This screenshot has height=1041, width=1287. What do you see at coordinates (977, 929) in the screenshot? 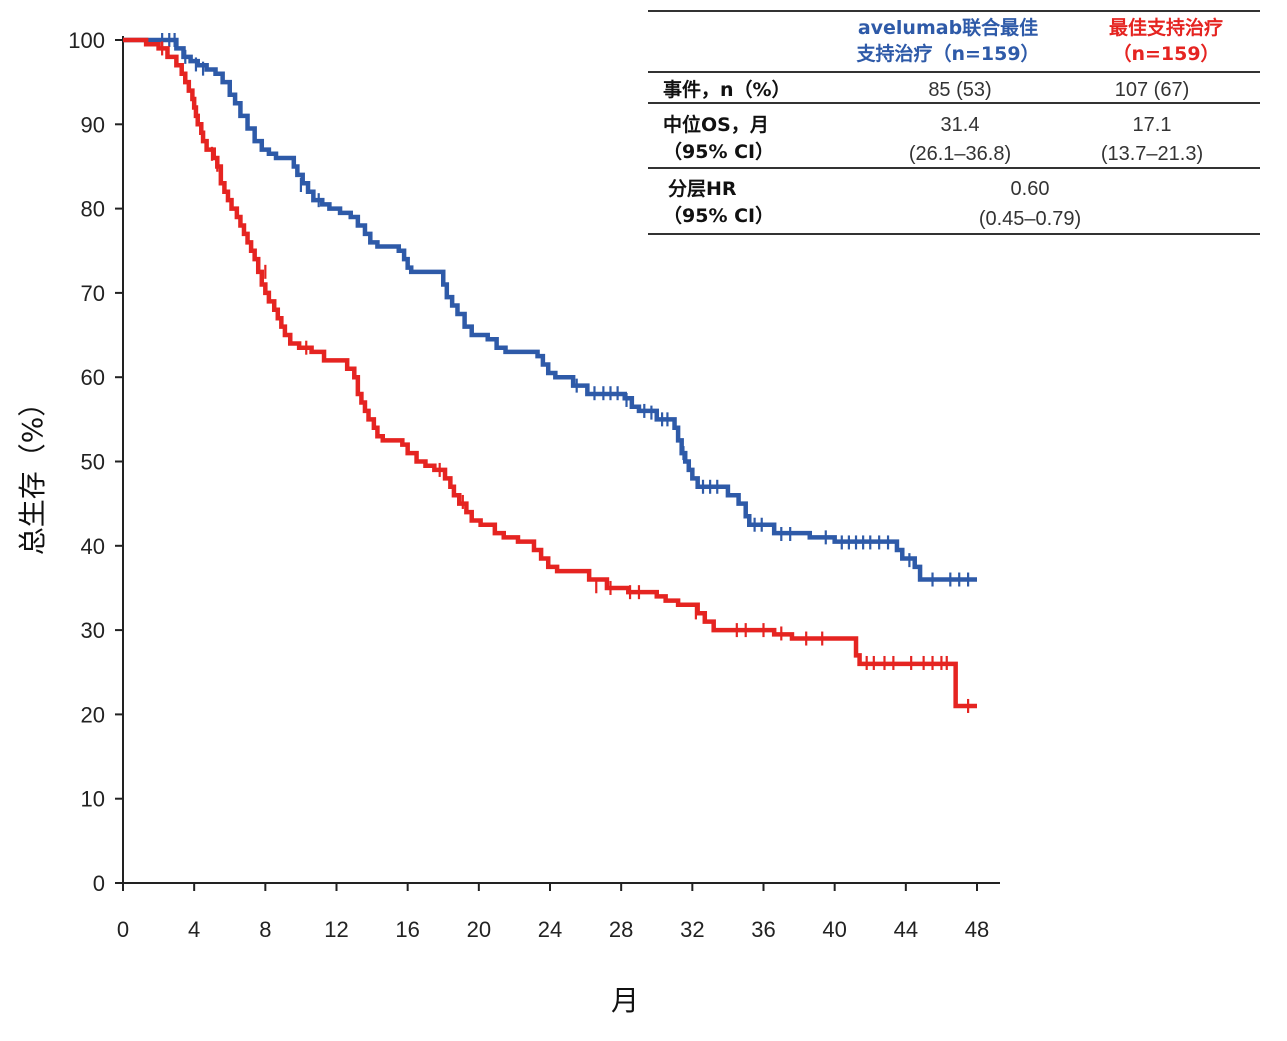
I see `x-tick-label: 48` at bounding box center [977, 929].